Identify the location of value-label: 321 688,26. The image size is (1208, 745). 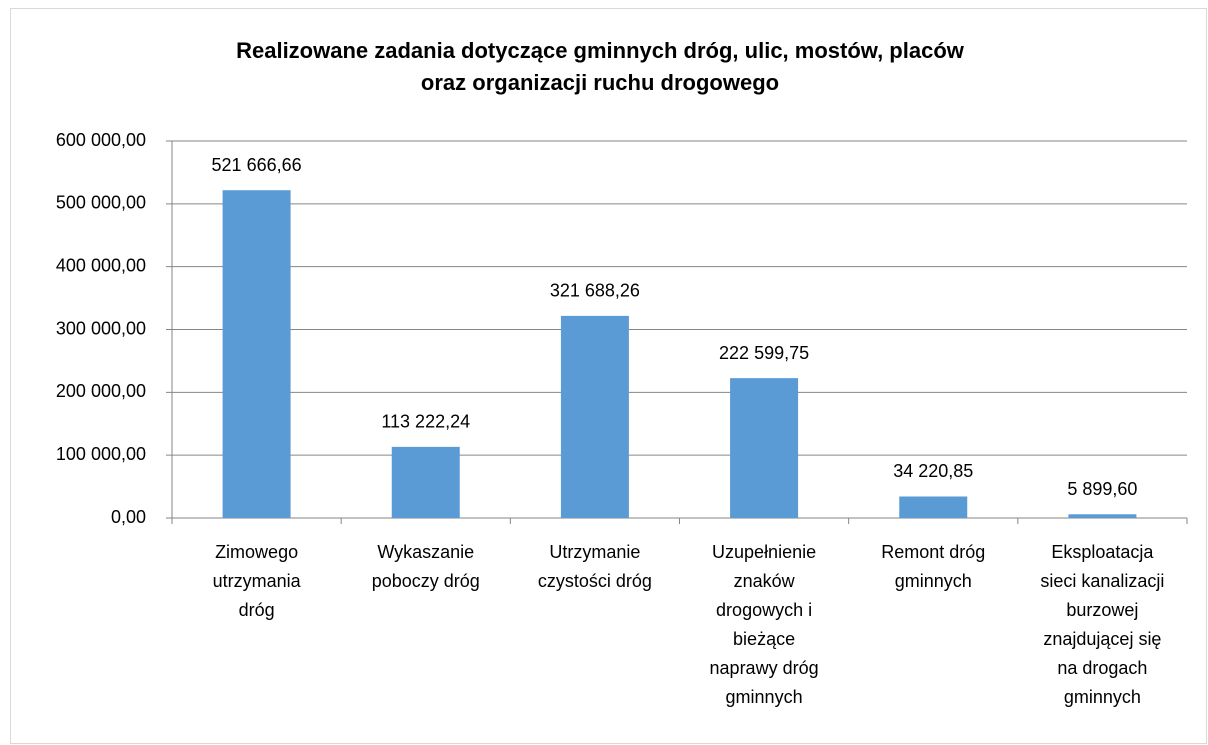
(595, 291).